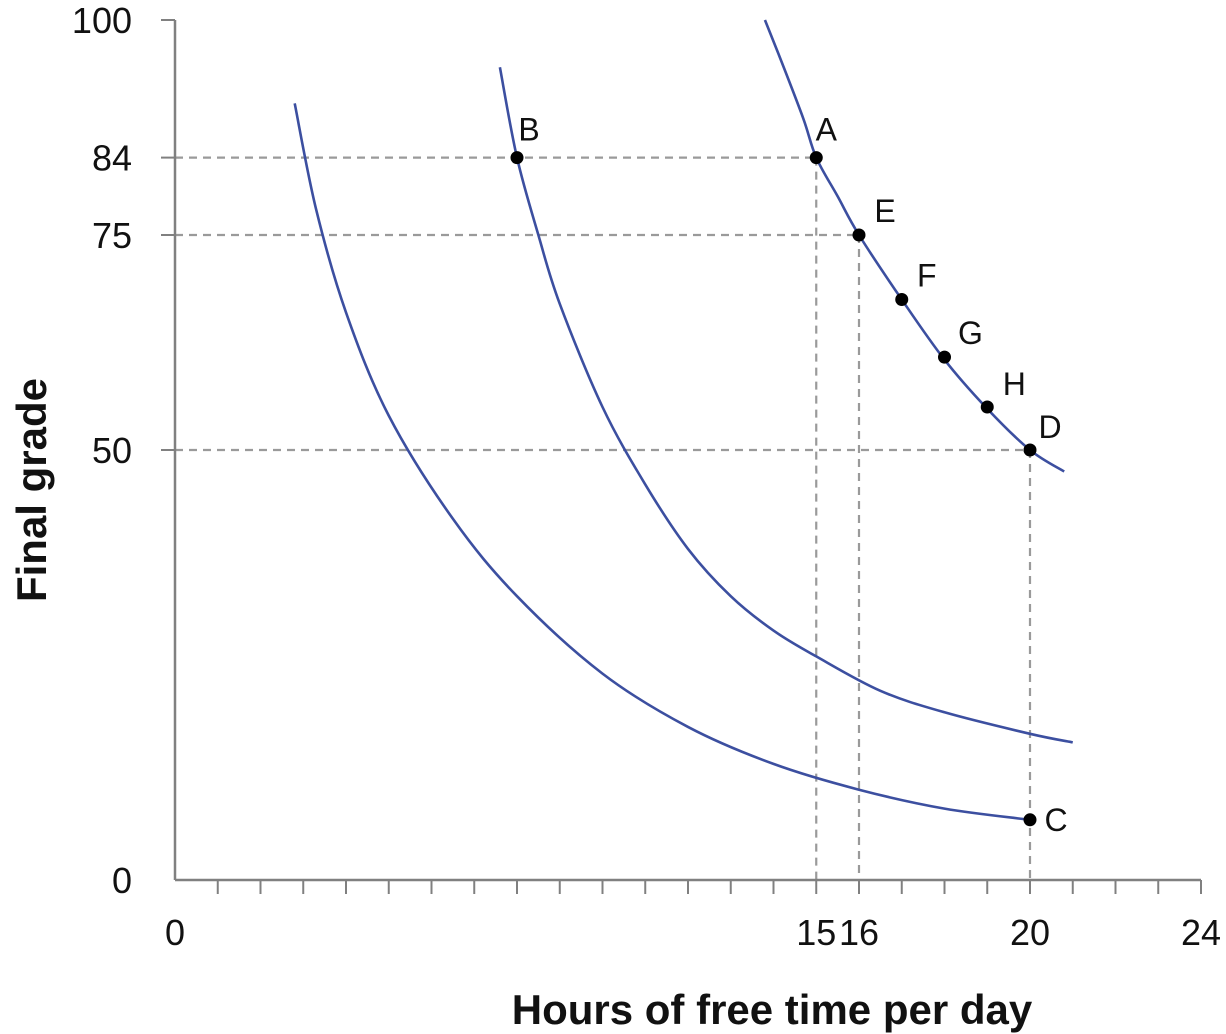 The image size is (1226, 1034). I want to click on y-tick-label: 84, so click(112, 158).